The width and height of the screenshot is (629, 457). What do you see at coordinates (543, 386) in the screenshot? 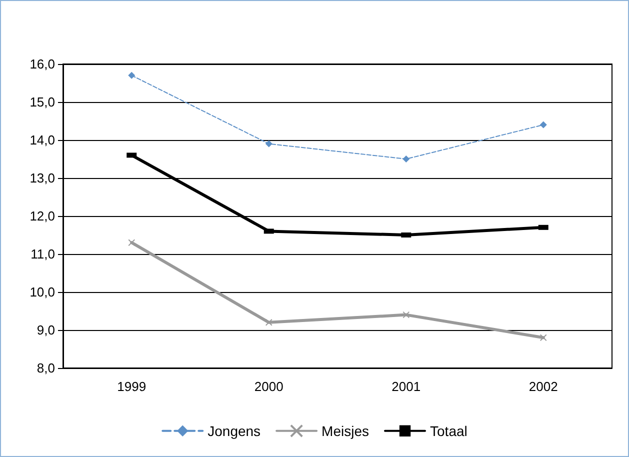
I see `x-tick-label: 2002` at bounding box center [543, 386].